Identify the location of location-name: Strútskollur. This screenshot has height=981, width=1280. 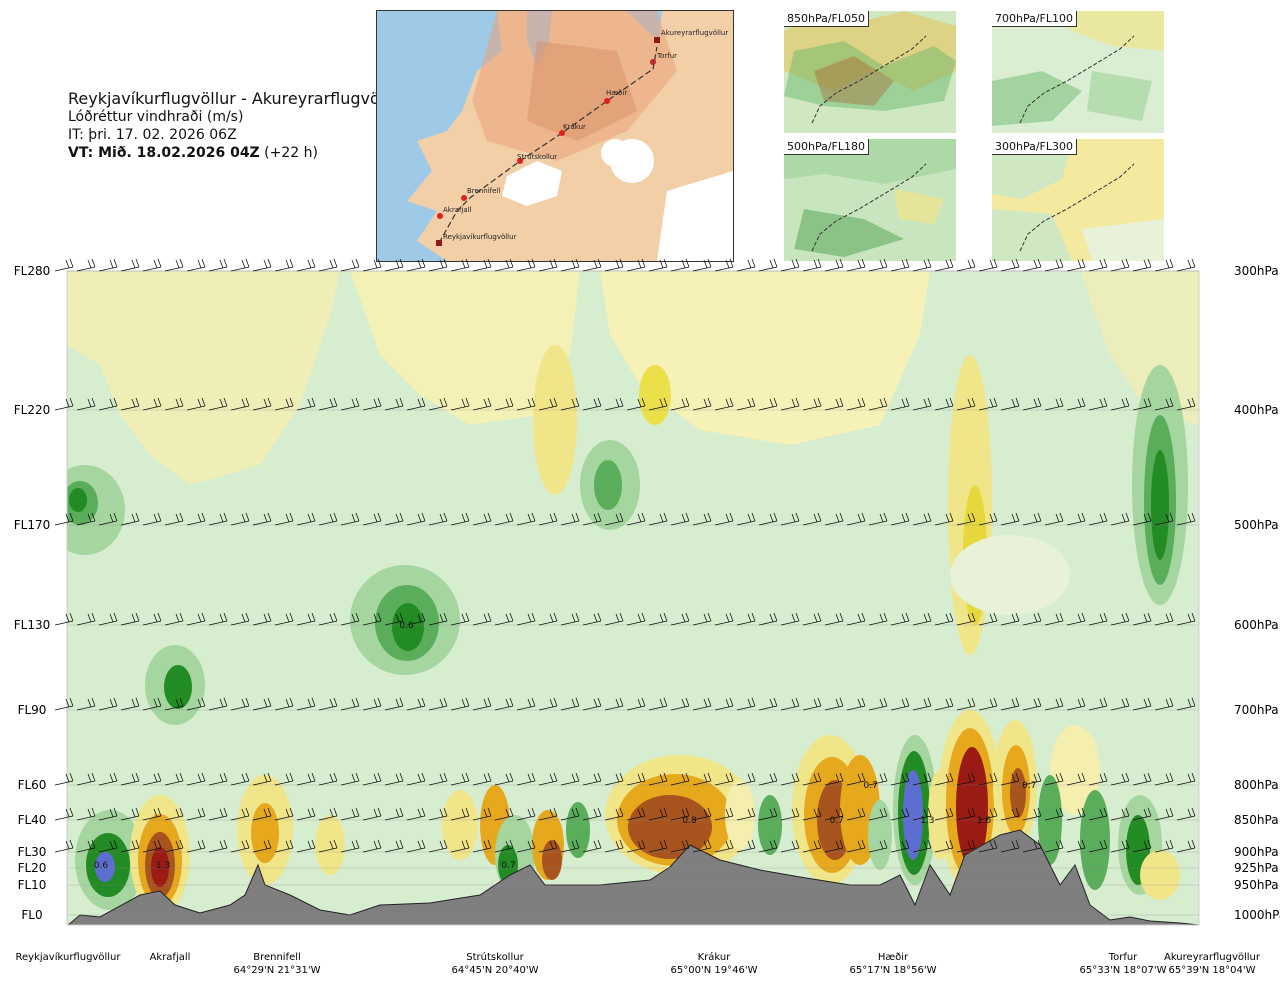
(495, 957).